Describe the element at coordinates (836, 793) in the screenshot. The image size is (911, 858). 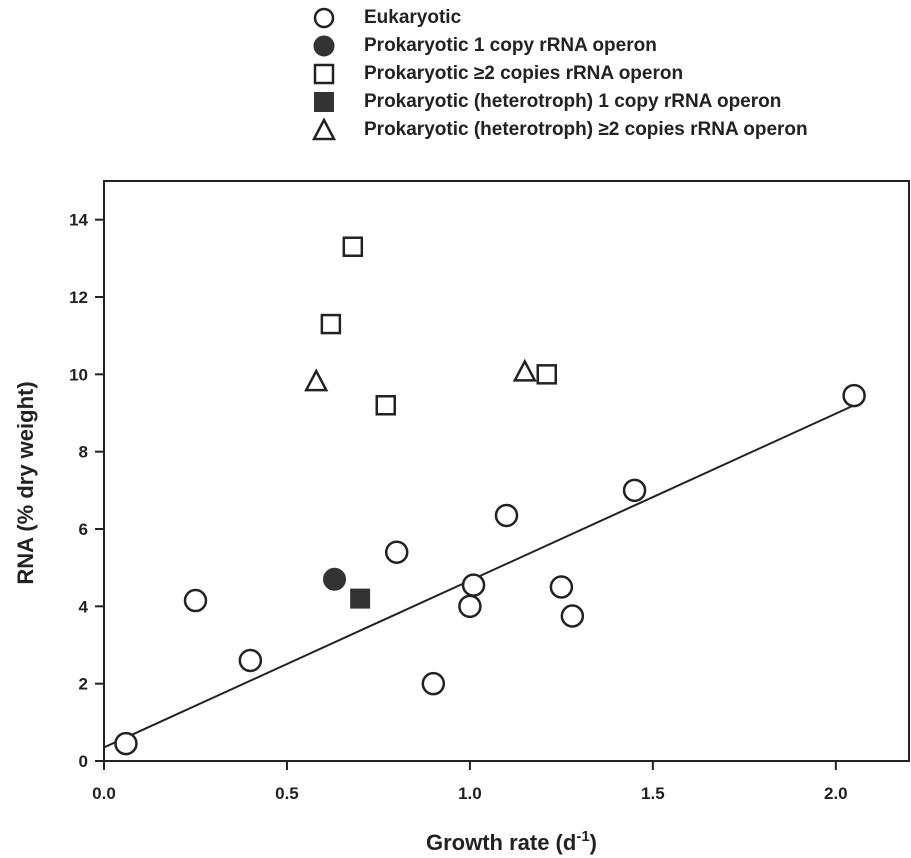
I see `x-tick-label: 2.0` at that location.